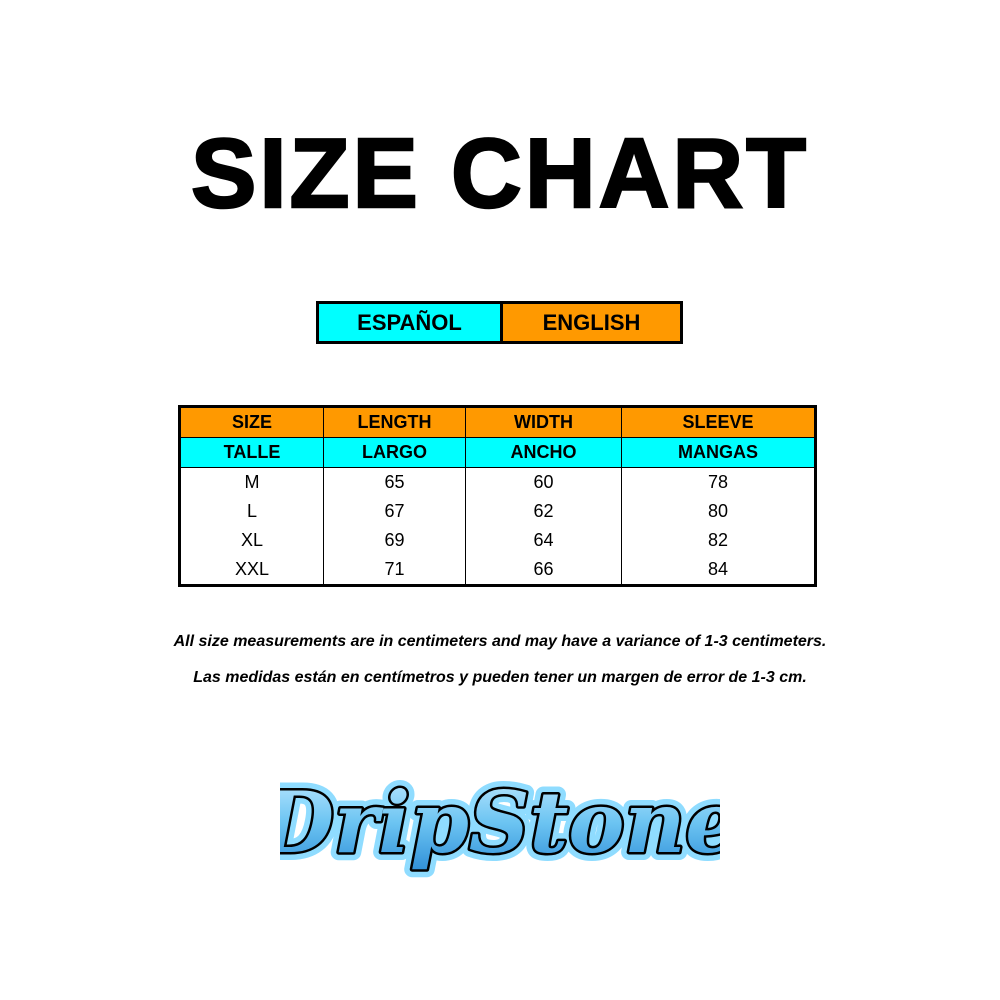 The width and height of the screenshot is (1000, 1000). What do you see at coordinates (543, 452) in the screenshot?
I see `header-cell: ANCHO` at bounding box center [543, 452].